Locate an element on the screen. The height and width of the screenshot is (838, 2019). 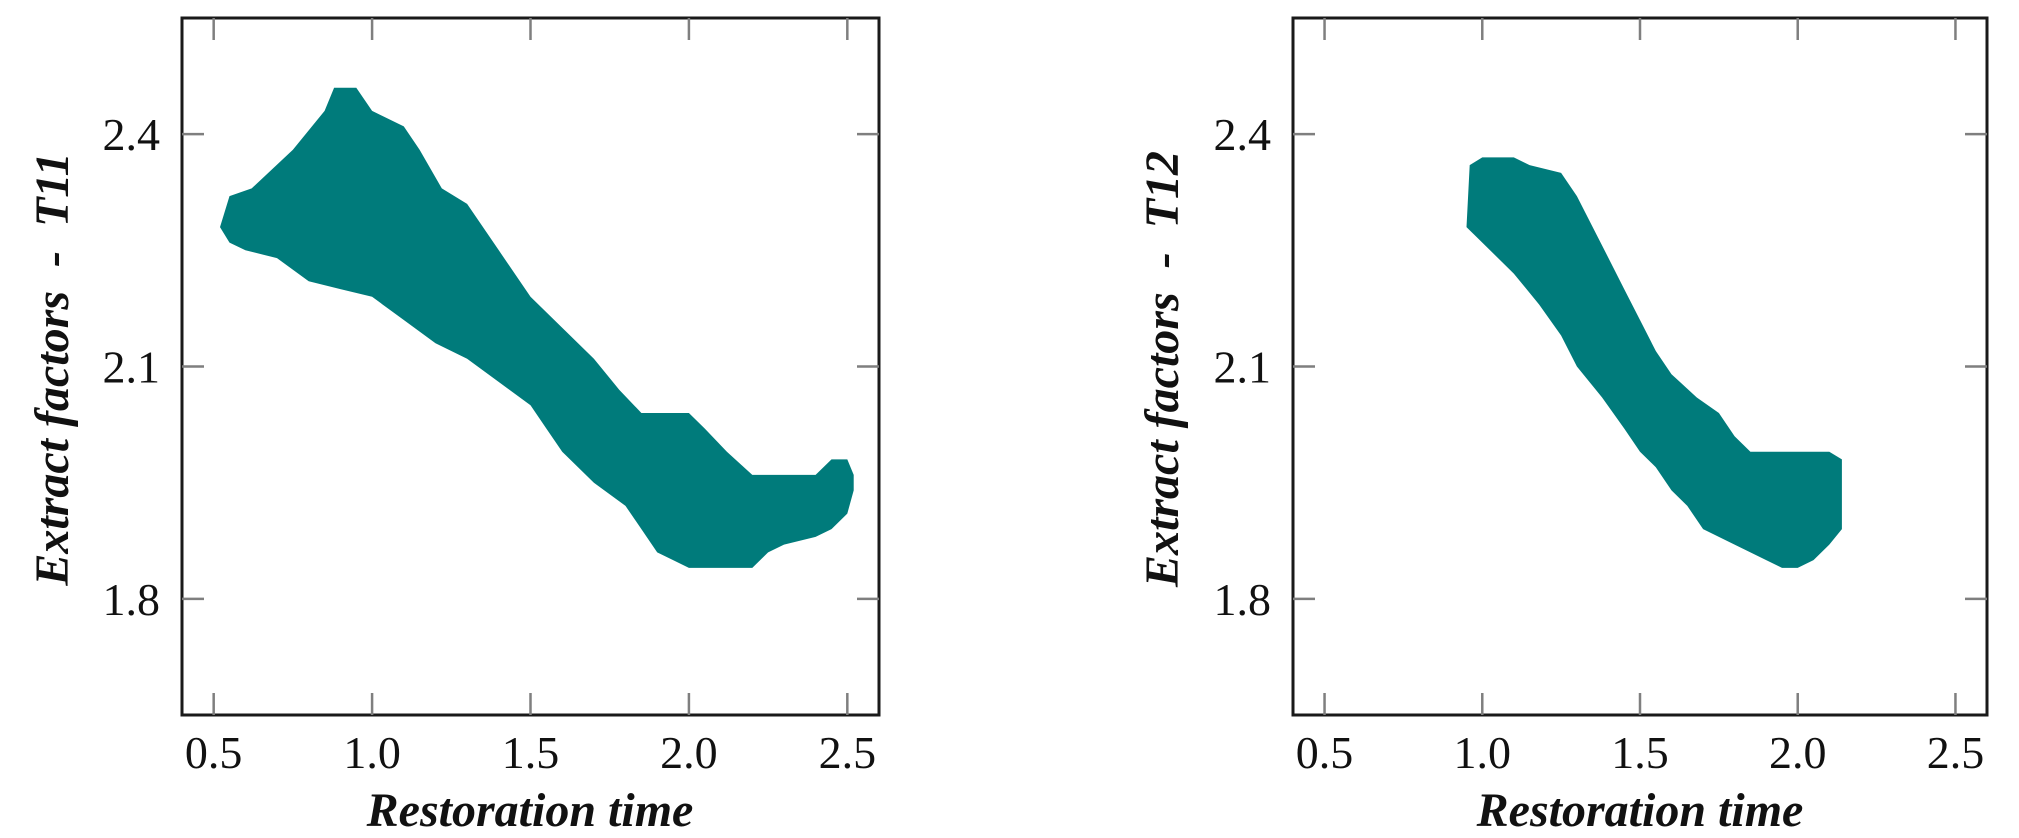
y-axis-title: Extract factors - T11 is located at coordinates (52, 369).